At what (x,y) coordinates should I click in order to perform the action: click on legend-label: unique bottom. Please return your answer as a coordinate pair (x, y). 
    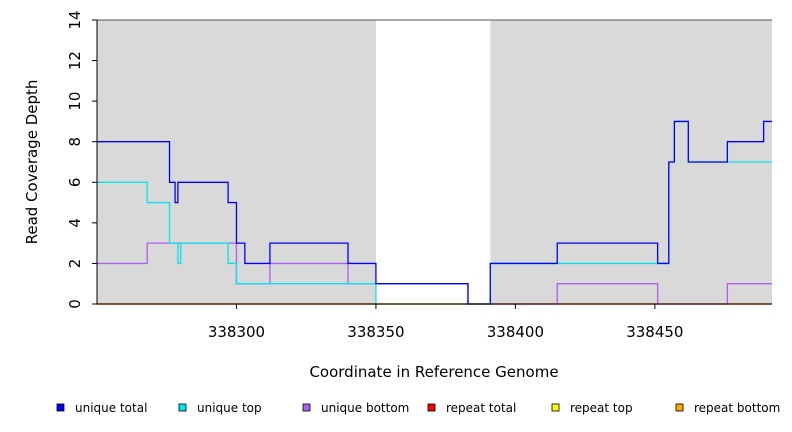
    Looking at the image, I should click on (365, 408).